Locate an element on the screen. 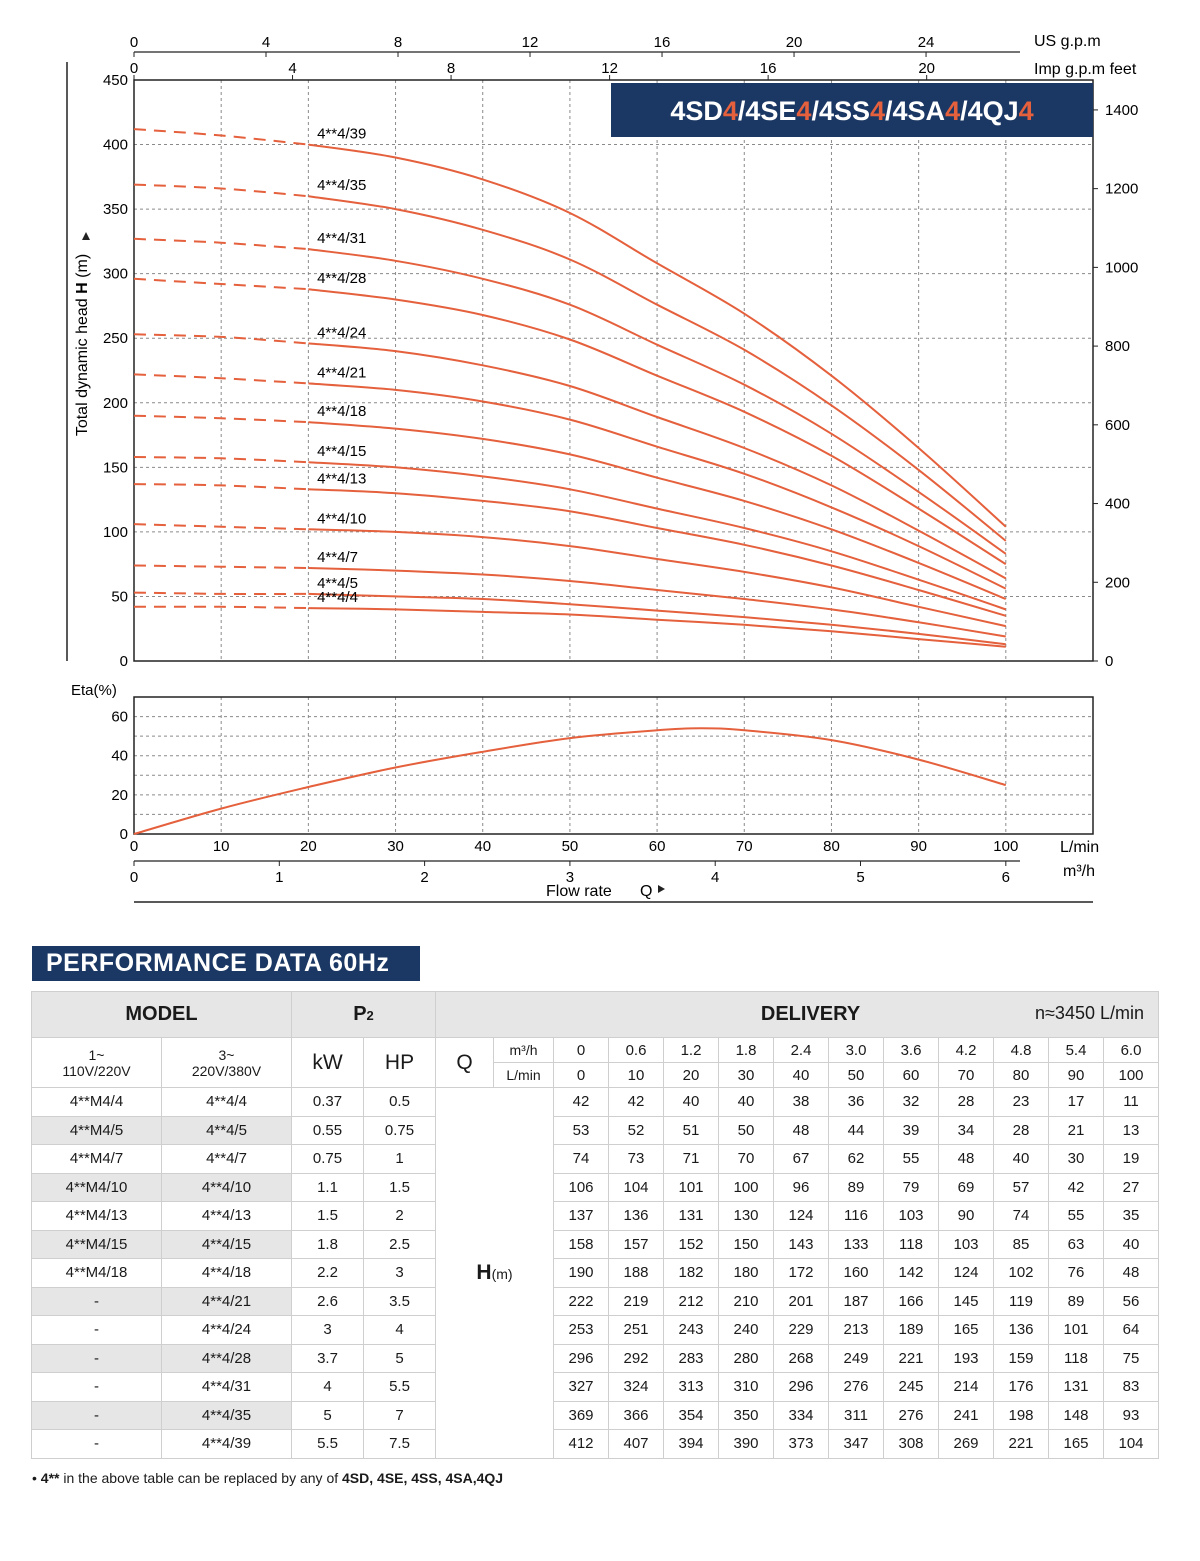 This screenshot has width=1200, height=1561. header-hp: HP is located at coordinates (399, 1062).